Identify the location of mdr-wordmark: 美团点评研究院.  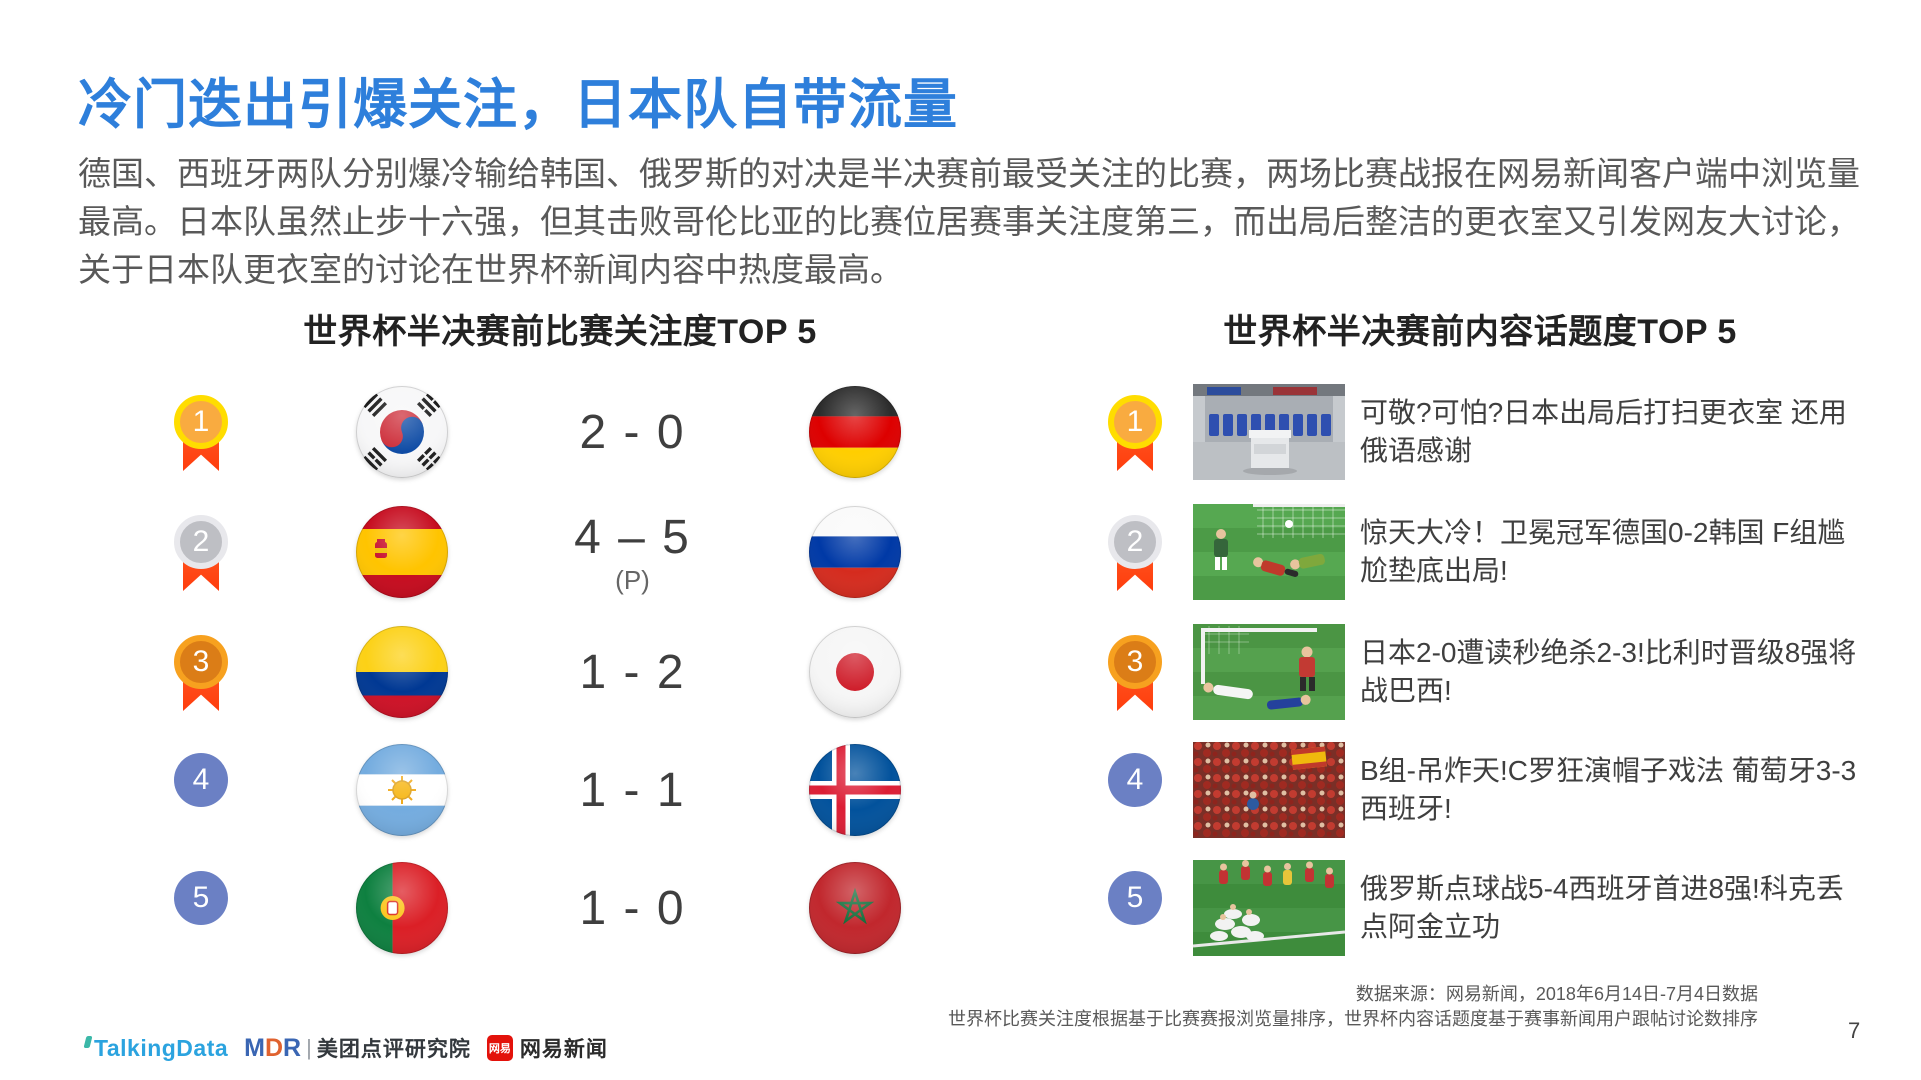
(393, 1049).